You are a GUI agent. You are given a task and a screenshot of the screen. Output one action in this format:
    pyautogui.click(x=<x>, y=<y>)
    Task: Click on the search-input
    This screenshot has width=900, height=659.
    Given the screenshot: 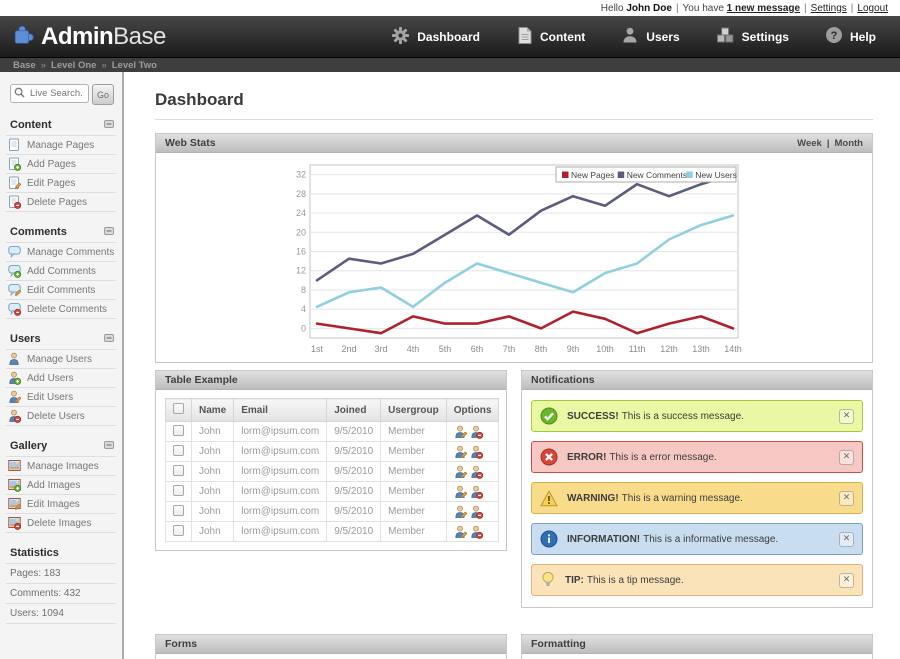 What is the action you would take?
    pyautogui.click(x=56, y=93)
    